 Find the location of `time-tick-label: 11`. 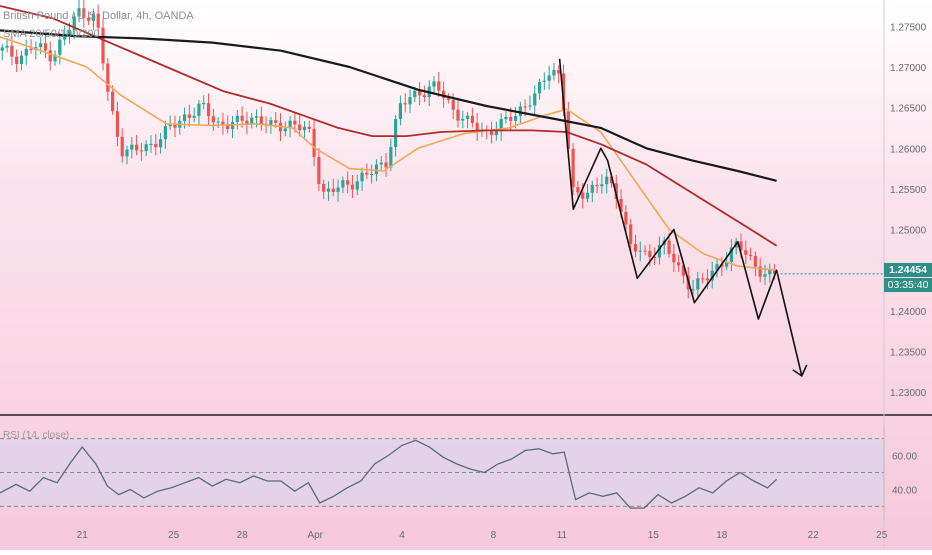

time-tick-label: 11 is located at coordinates (562, 535).